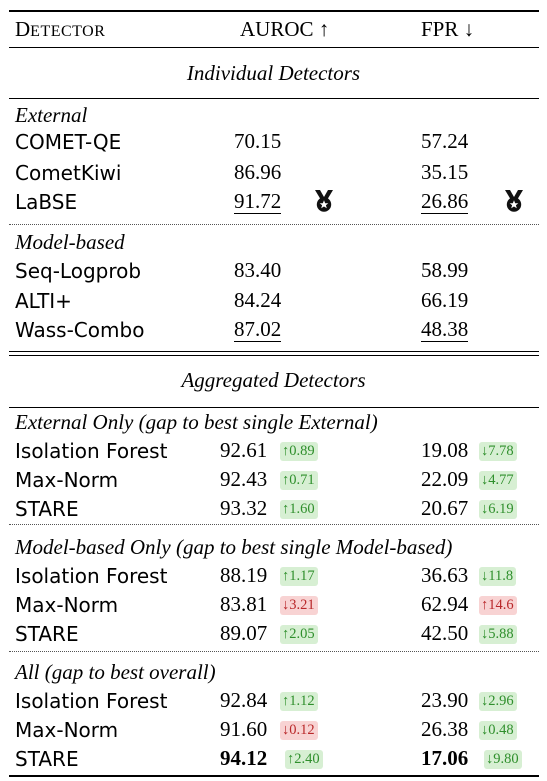  What do you see at coordinates (299, 730) in the screenshot?
I see `auroc-gap-badge: ↓0.12` at bounding box center [299, 730].